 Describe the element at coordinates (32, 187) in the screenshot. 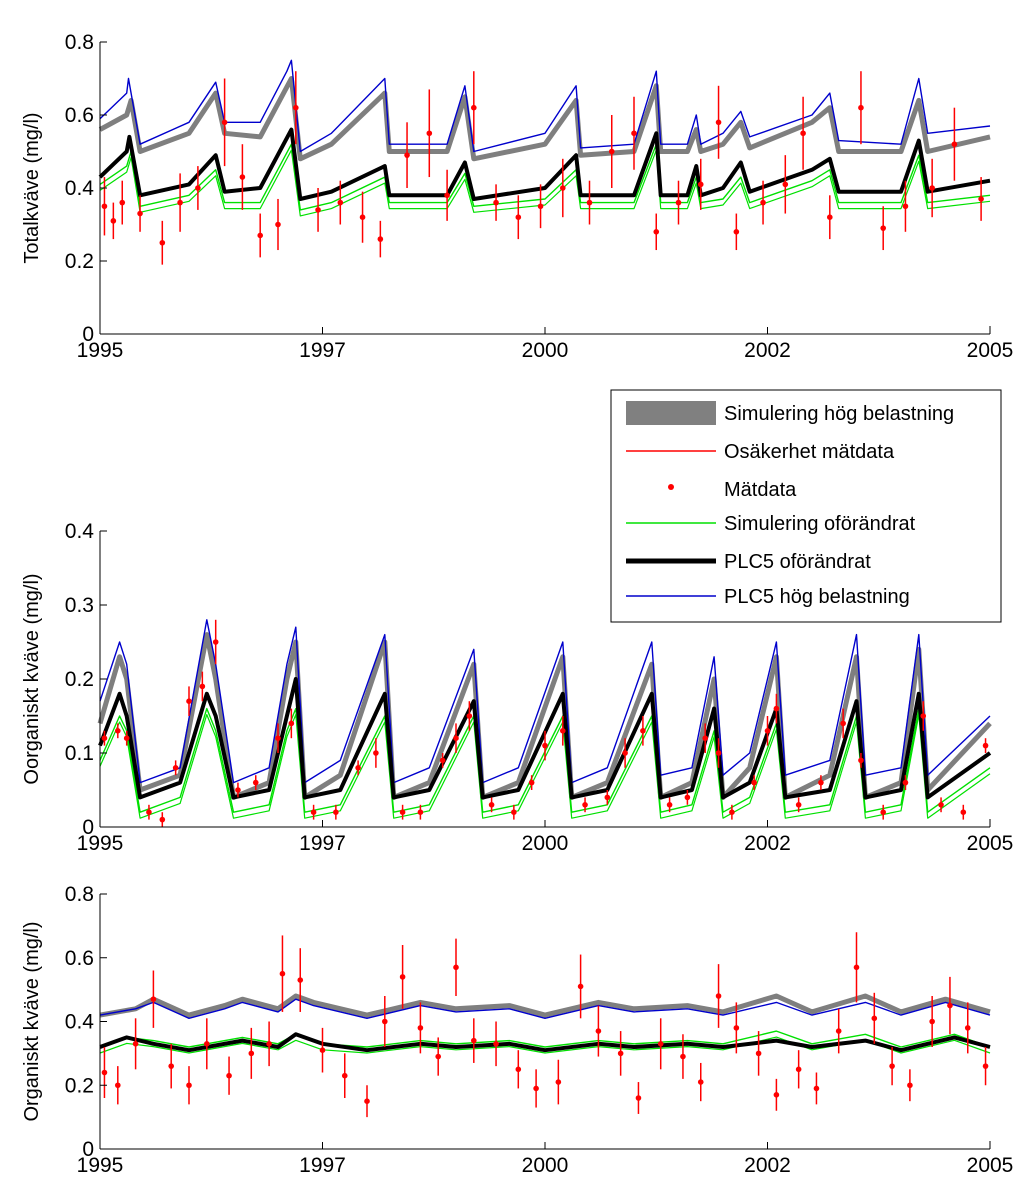

I see `y-axis-label: Totalkväve (mg/l)` at that location.